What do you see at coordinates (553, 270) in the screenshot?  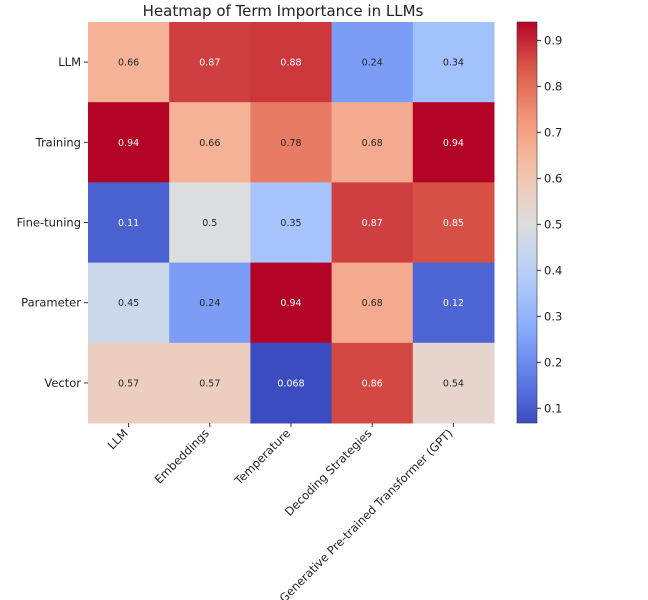 I see `colorbar-tick-label: 0.4` at bounding box center [553, 270].